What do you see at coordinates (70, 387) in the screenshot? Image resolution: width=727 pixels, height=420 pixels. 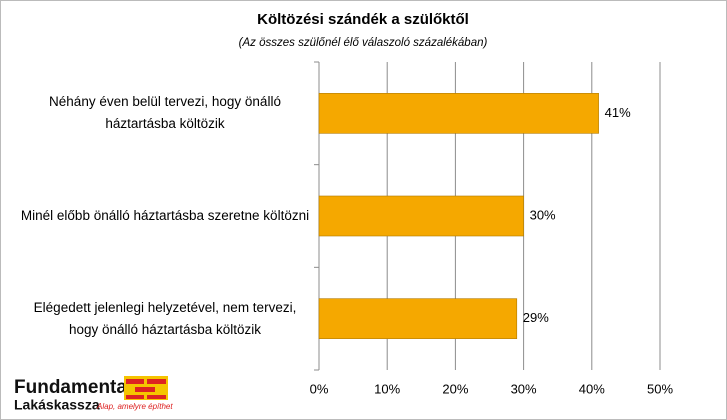 I see `logo-name: Fundamenta` at bounding box center [70, 387].